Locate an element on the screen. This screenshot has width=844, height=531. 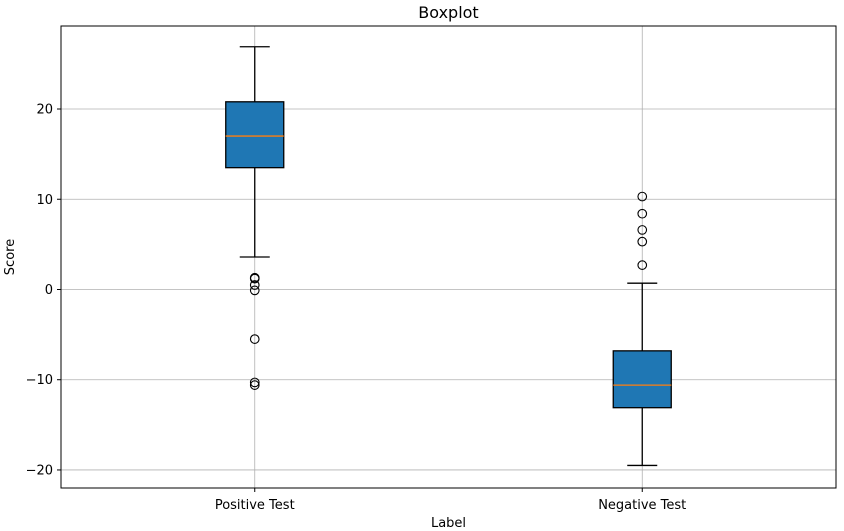
x-tick-label: Positive Test is located at coordinates (255, 505).